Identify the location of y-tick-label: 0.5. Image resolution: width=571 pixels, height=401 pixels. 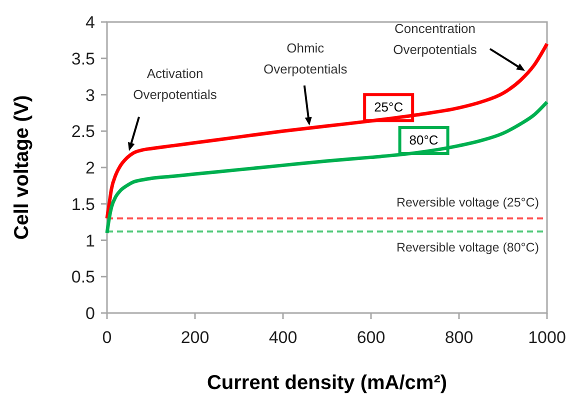
(83, 277).